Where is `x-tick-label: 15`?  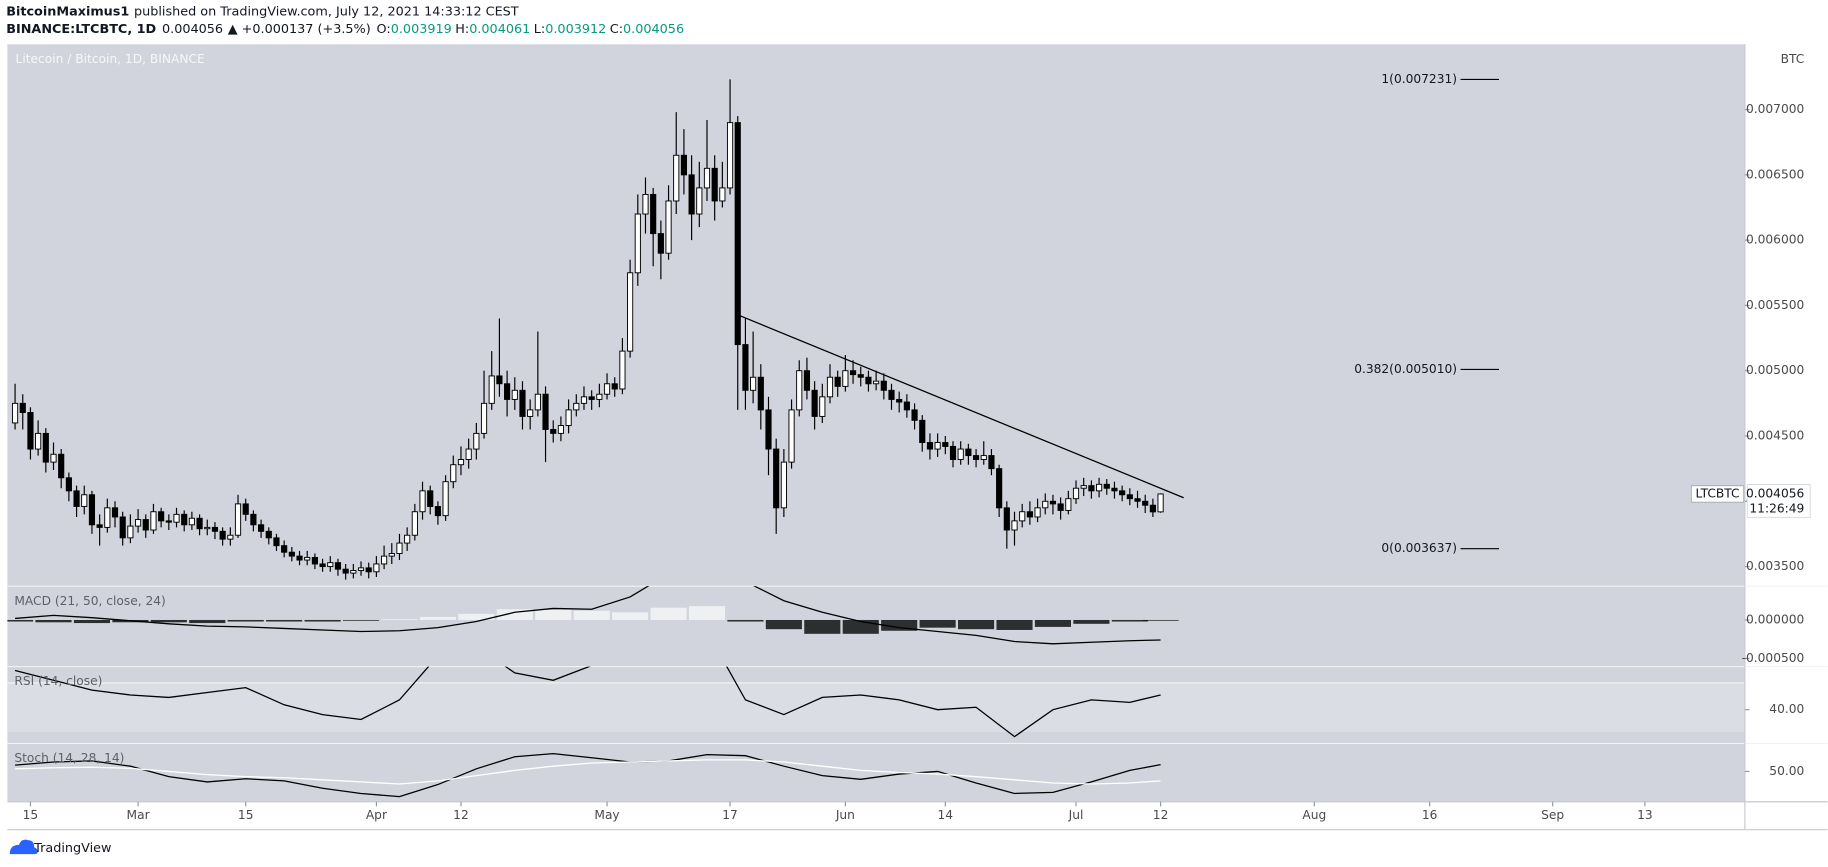
x-tick-label: 15 is located at coordinates (246, 815).